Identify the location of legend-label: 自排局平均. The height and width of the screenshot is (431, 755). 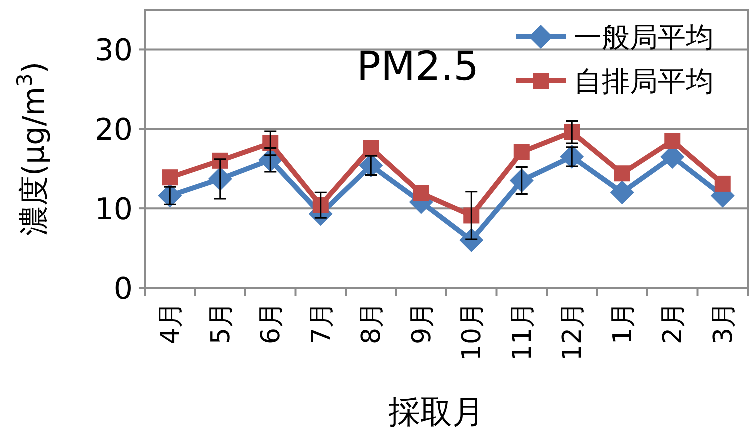
(644, 81).